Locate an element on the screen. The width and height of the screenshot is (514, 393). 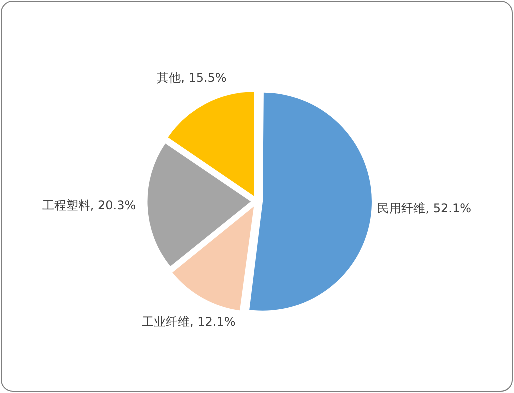
slice-label: 民用纤维, 52.1% is located at coordinates (425, 209).